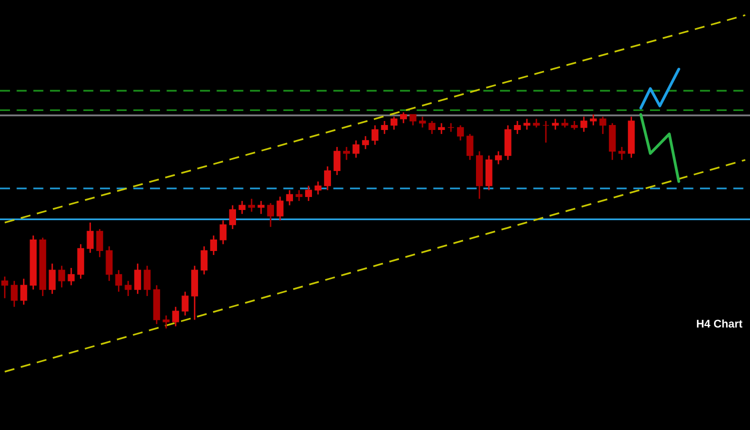 Image resolution: width=750 pixels, height=430 pixels. Describe the element at coordinates (719, 323) in the screenshot. I see `annotation: H4 Chart` at that location.